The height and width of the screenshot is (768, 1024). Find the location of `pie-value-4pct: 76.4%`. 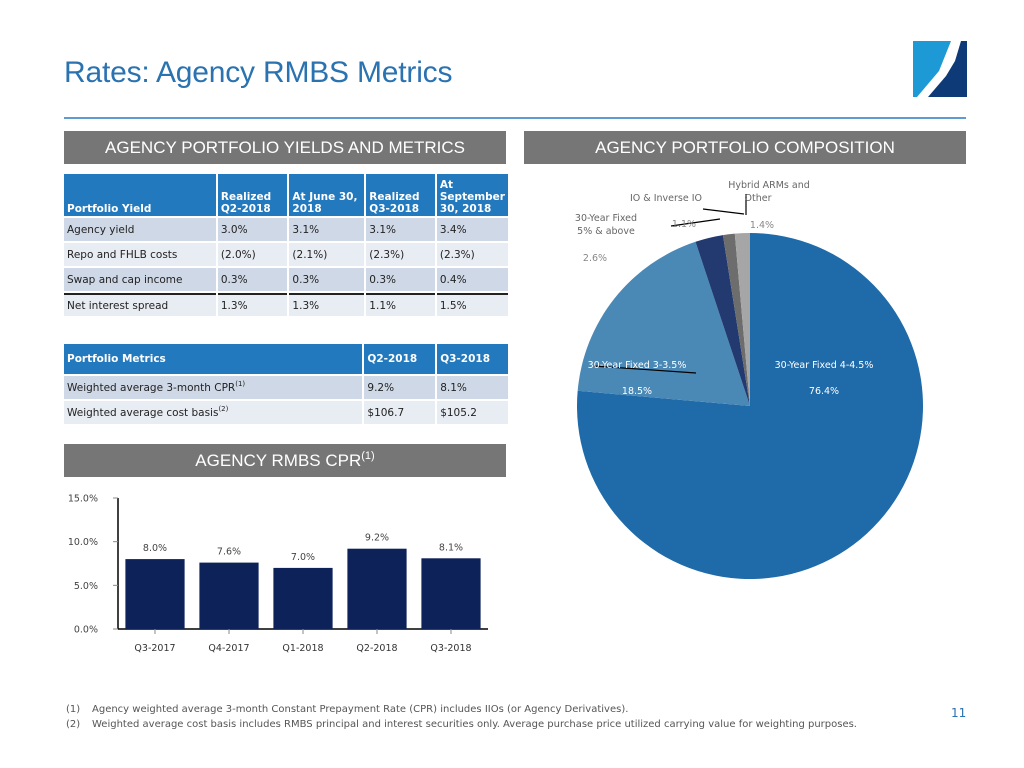

pie-value-4pct: 76.4% is located at coordinates (824, 391).